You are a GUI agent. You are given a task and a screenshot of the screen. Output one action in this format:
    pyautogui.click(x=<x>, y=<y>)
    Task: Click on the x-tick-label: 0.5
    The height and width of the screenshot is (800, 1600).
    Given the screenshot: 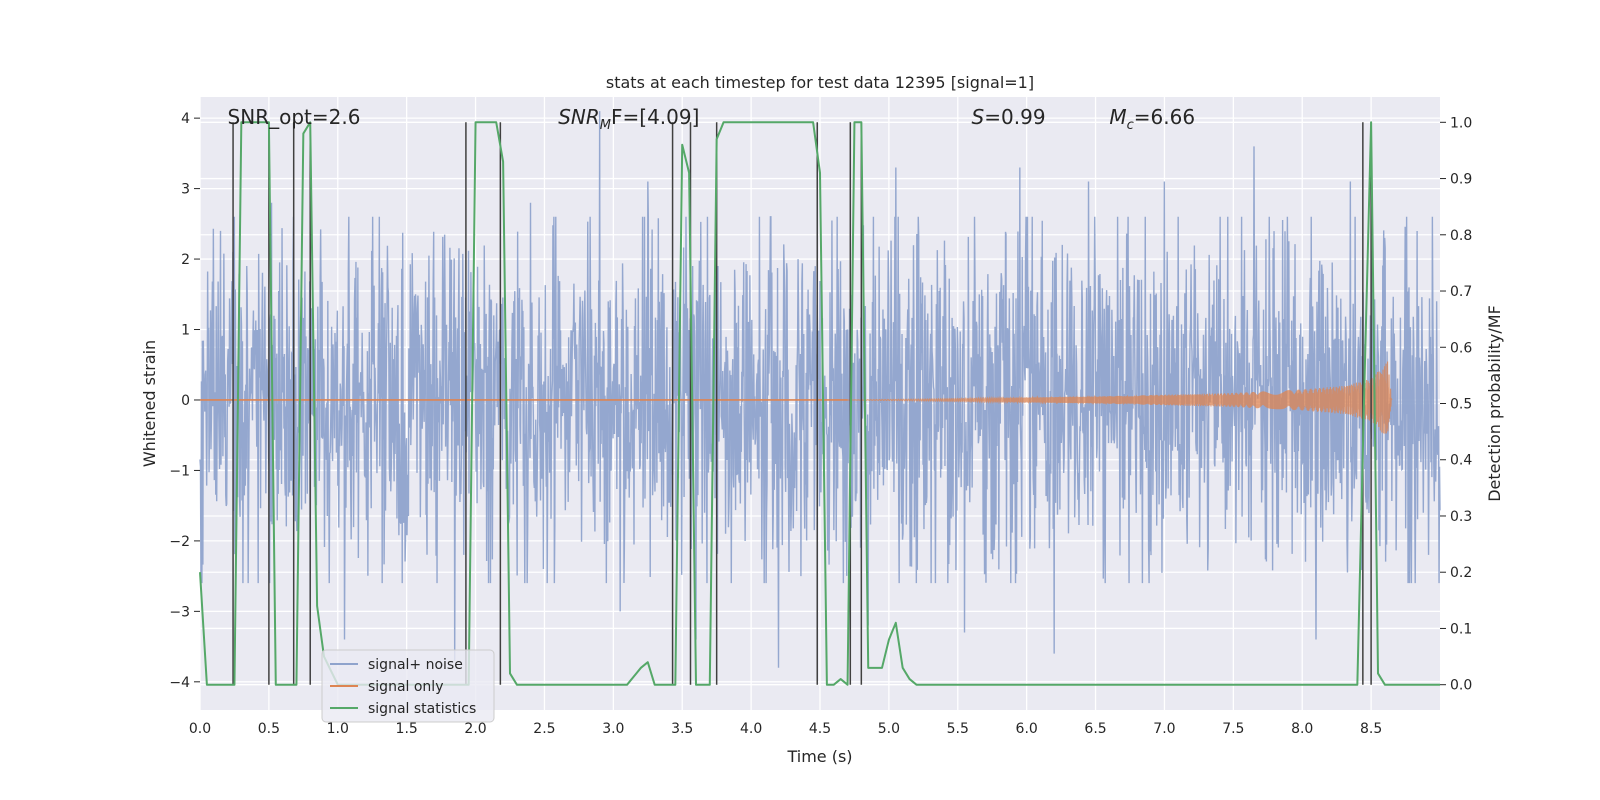 What is the action you would take?
    pyautogui.click(x=269, y=729)
    